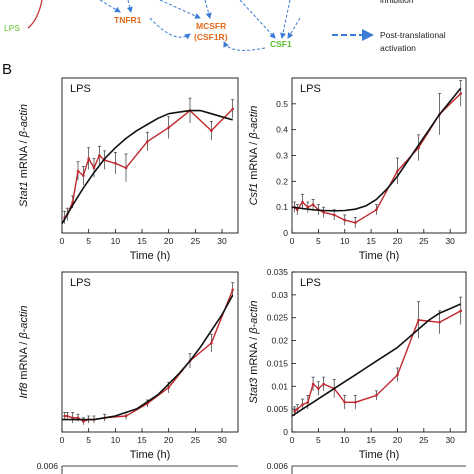 The image size is (474, 474). I want to click on y-axis-gene: Stat3, so click(254, 390).